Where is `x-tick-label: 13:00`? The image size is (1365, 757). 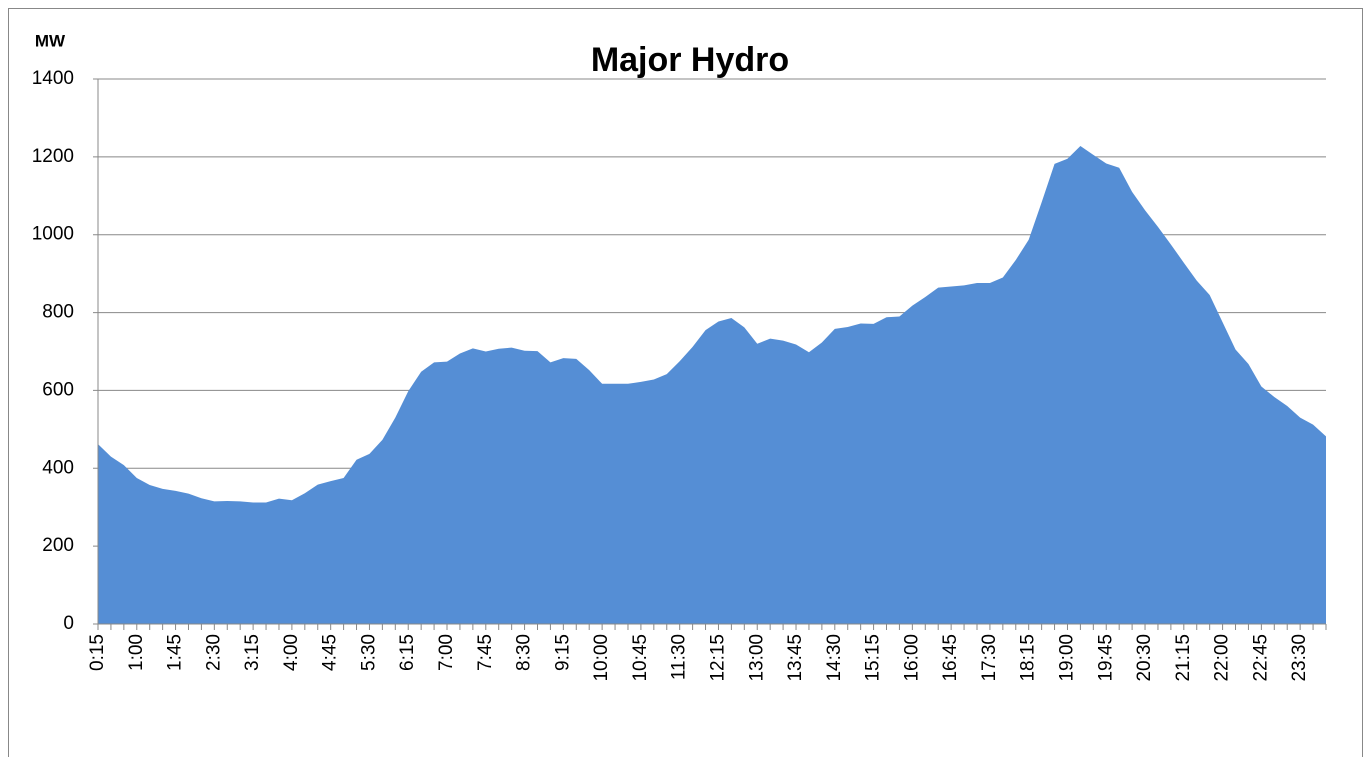 x-tick-label: 13:00 is located at coordinates (756, 658).